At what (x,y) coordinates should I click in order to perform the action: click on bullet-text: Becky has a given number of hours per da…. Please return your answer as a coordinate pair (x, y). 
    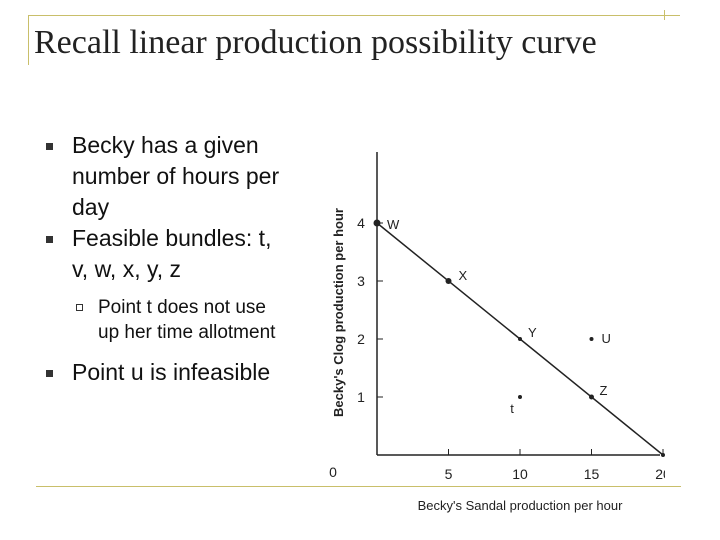
    Looking at the image, I should click on (176, 176).